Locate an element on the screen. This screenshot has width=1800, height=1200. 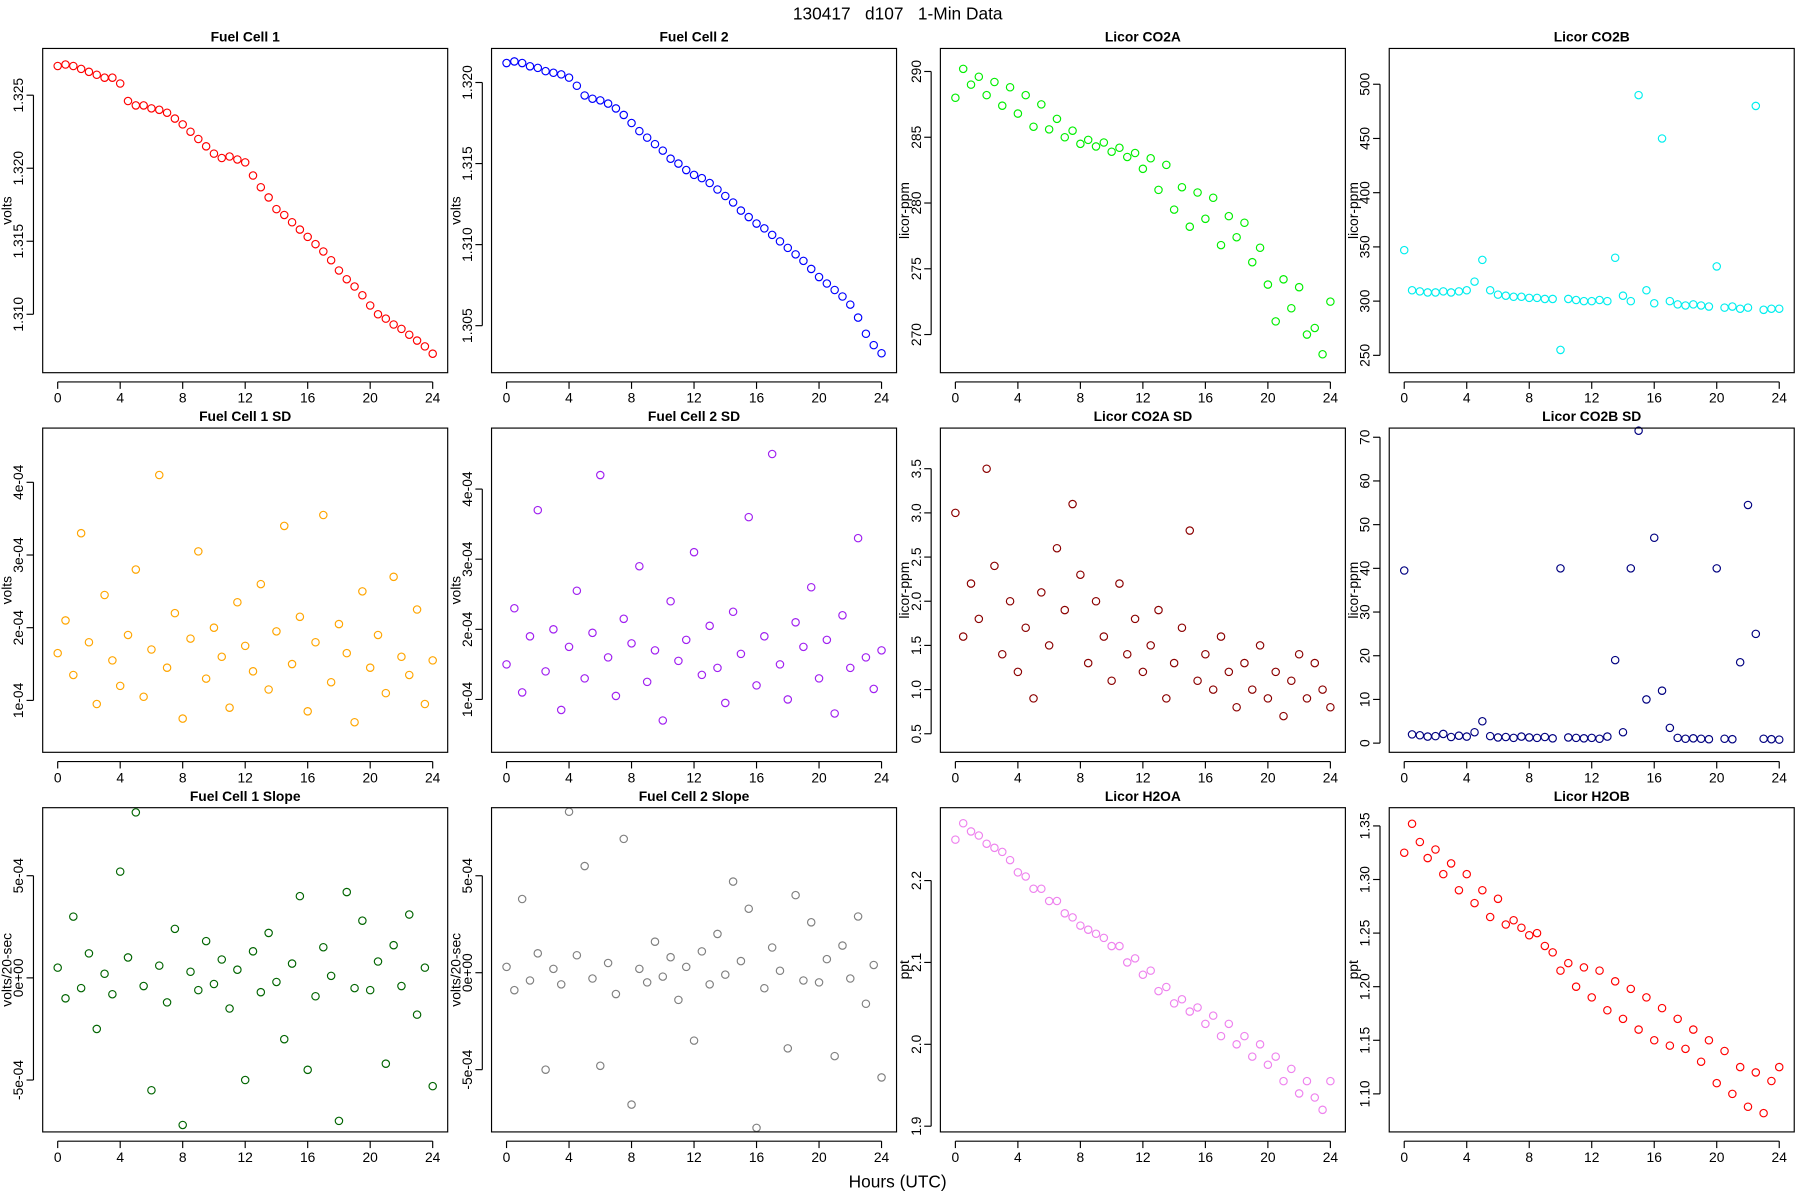
x-tick-label: 16 is located at coordinates (757, 398).